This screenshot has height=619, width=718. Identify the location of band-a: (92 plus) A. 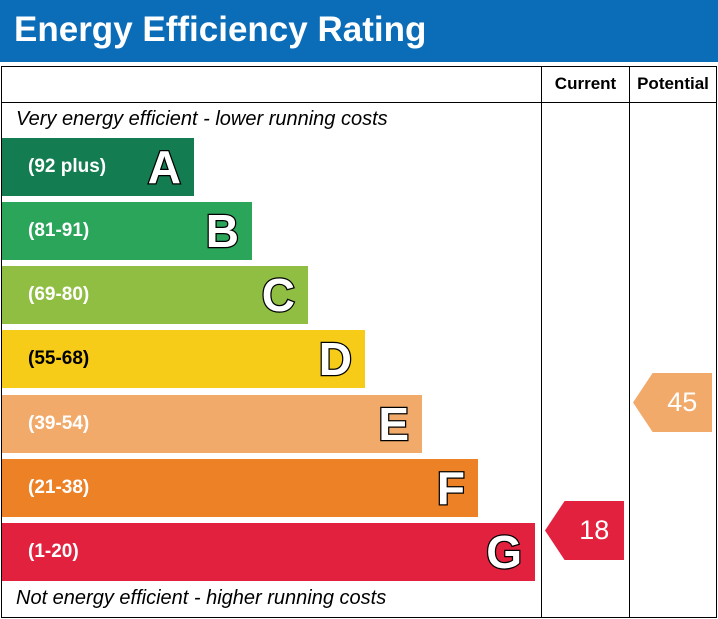
(98, 167).